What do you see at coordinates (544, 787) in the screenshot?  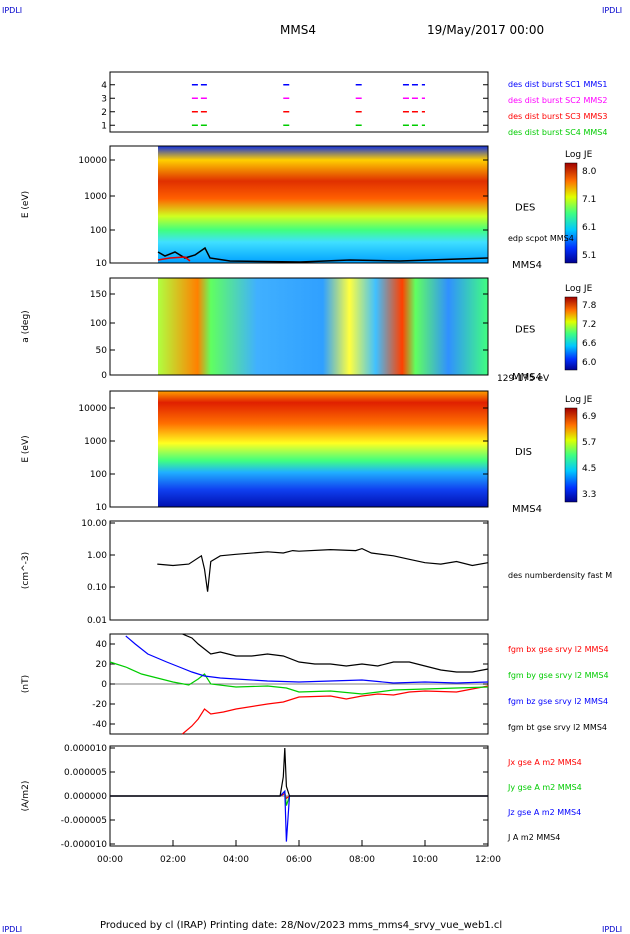 I see `current-legend-label: Jy gse A m2 MMS4` at bounding box center [544, 787].